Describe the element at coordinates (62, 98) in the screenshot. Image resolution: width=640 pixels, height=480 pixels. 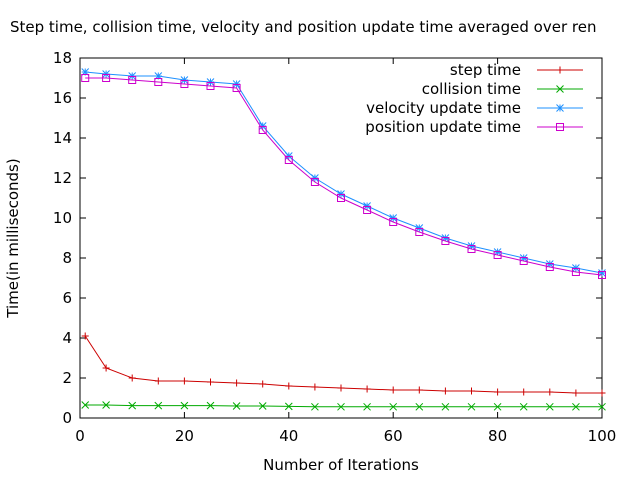
I see `y-tick-label: 16` at that location.